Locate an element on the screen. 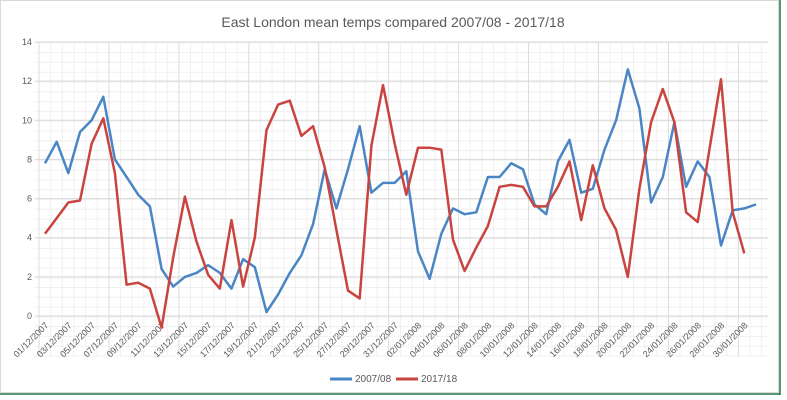 Image resolution: width=787 pixels, height=400 pixels. legend: 2007/08 2017/18 is located at coordinates (394, 379).